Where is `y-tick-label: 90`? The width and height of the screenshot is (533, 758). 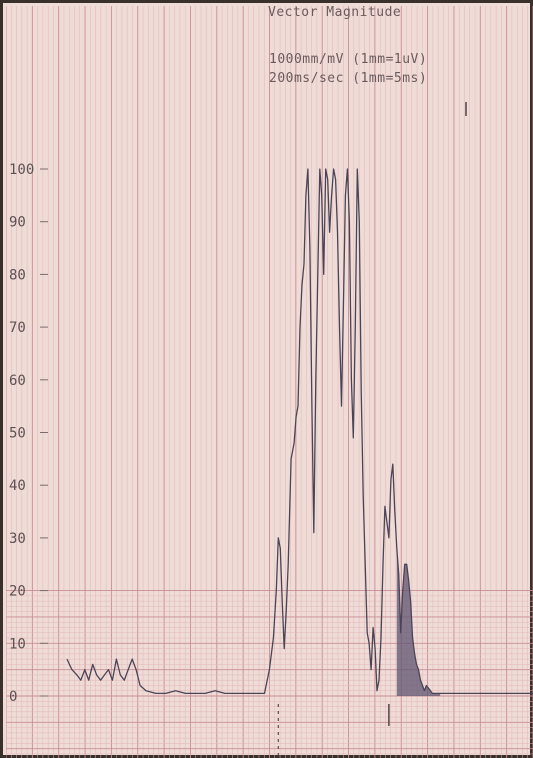
y-tick-label: 90 is located at coordinates (17, 223).